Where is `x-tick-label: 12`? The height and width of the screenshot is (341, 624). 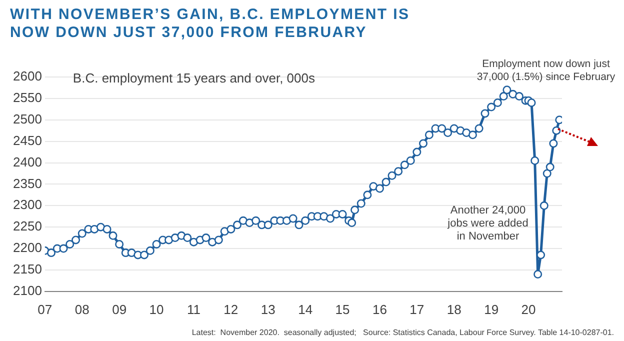 x-tick-label: 12 is located at coordinates (231, 309).